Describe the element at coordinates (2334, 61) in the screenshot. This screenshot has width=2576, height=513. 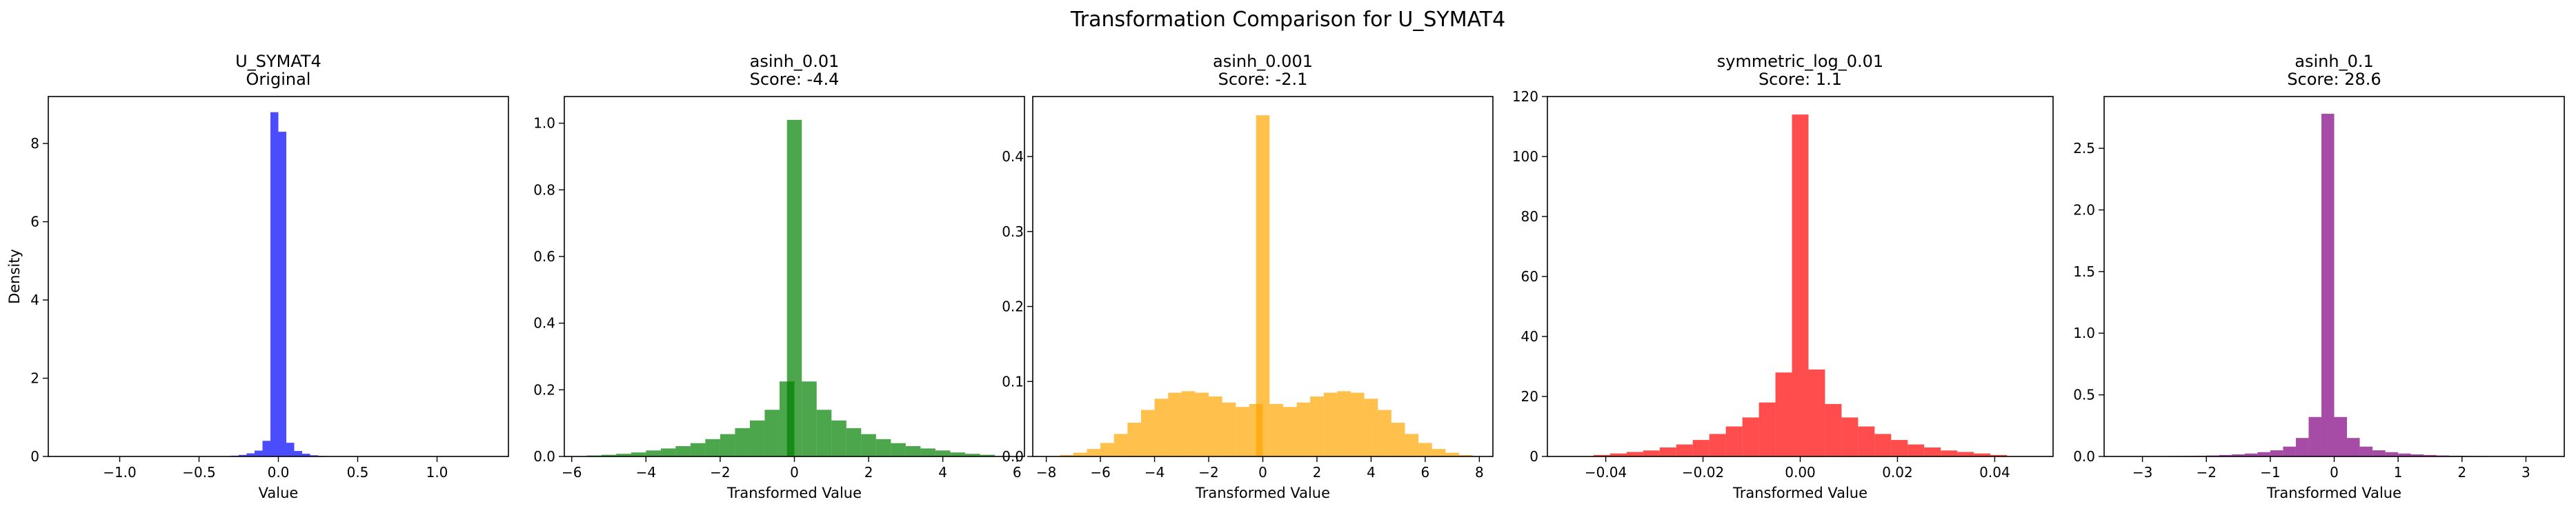
I see `subplot-title-line: asinh_0.1` at that location.